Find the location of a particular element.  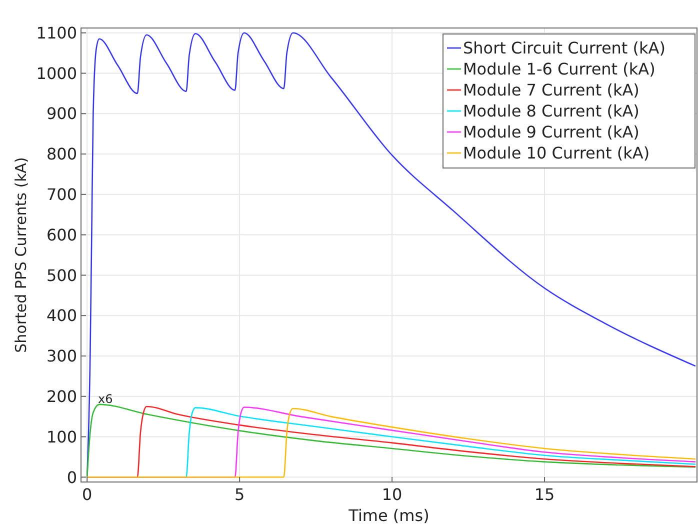

y-tick-label: 1000 is located at coordinates (56, 73).